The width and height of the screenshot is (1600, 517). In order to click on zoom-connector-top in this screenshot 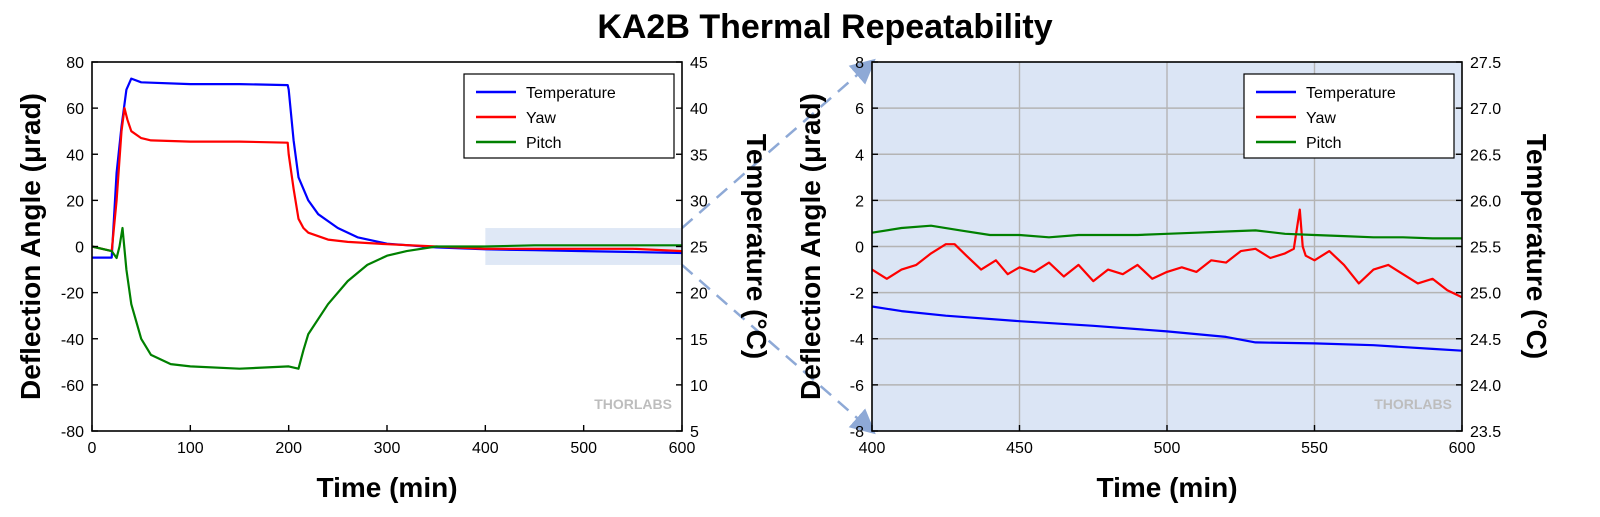, I will do `click(778, 143)`.